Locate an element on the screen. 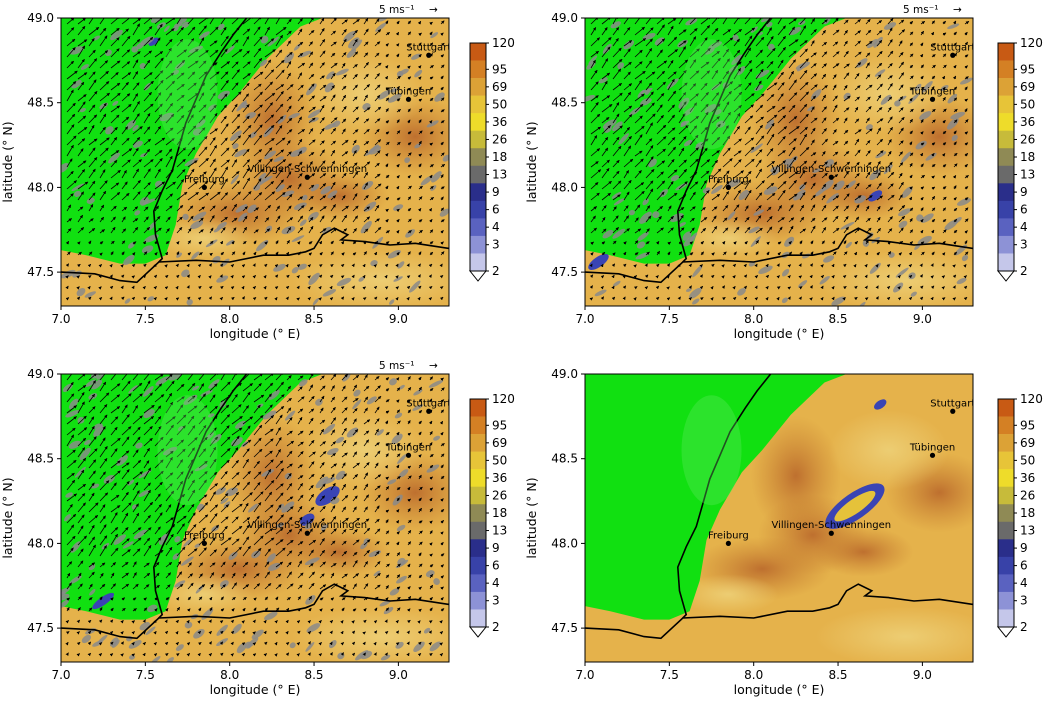 The image size is (1045, 705). y-tick-label: 48.5 is located at coordinates (40, 459).